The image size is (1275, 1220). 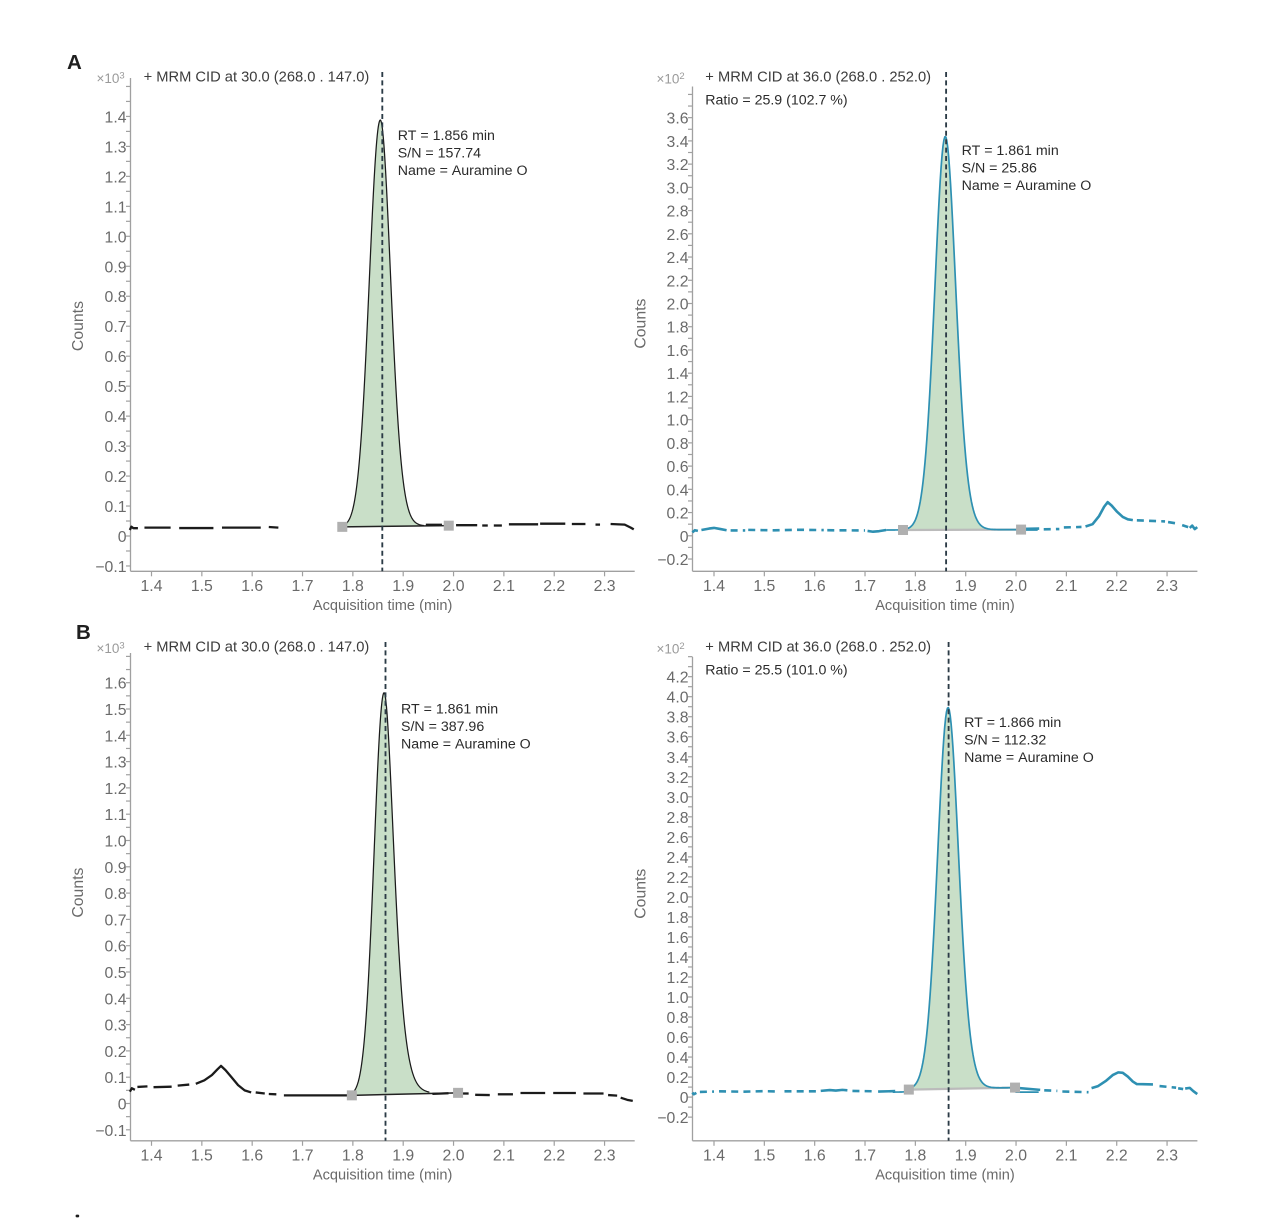 What do you see at coordinates (999, 169) in the screenshot?
I see `svg-text: S/N = 25.86` at bounding box center [999, 169].